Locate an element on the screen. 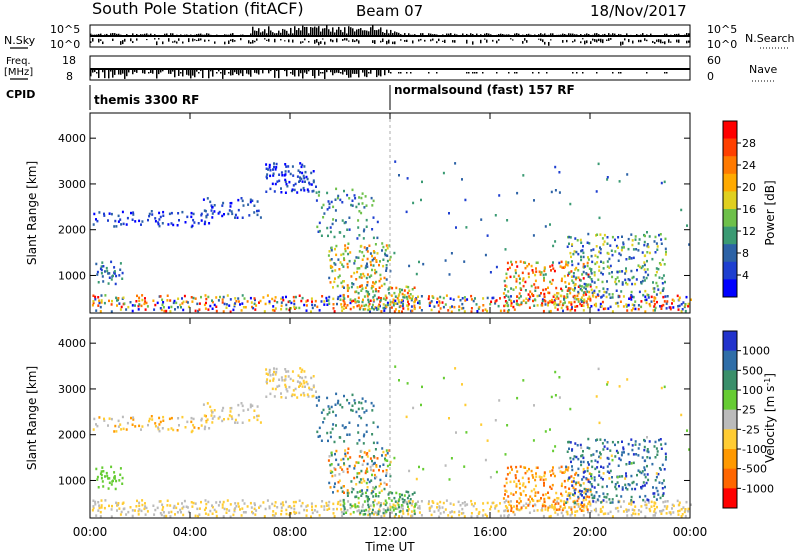 The image size is (800, 554). y-tick-label: 2000 is located at coordinates (72, 435).